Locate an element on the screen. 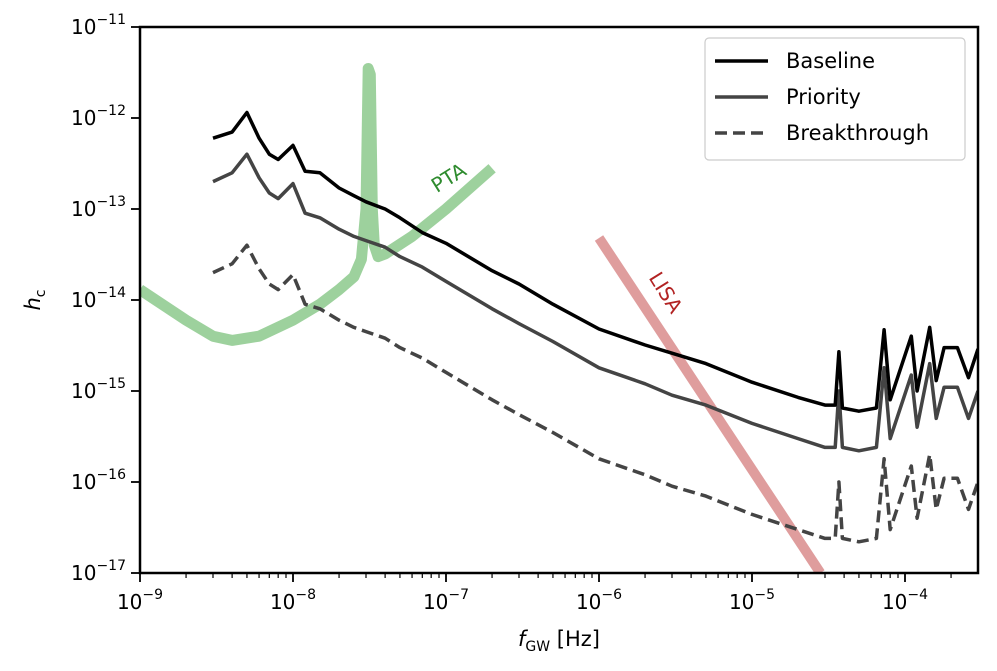 The image size is (997, 671). x-axis-title: fGW [Hz] is located at coordinates (559, 641).